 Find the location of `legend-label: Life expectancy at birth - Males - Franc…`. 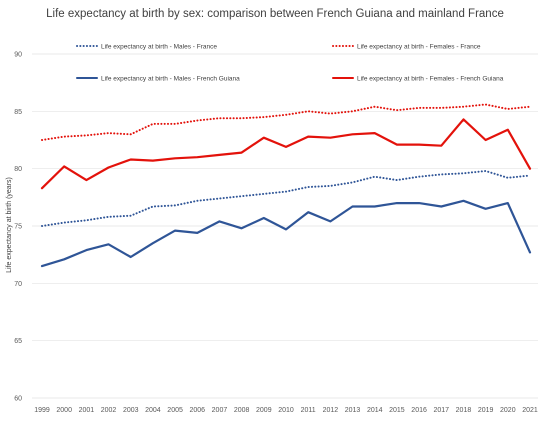

legend-label: Life expectancy at birth - Males - Franc… is located at coordinates (159, 46).